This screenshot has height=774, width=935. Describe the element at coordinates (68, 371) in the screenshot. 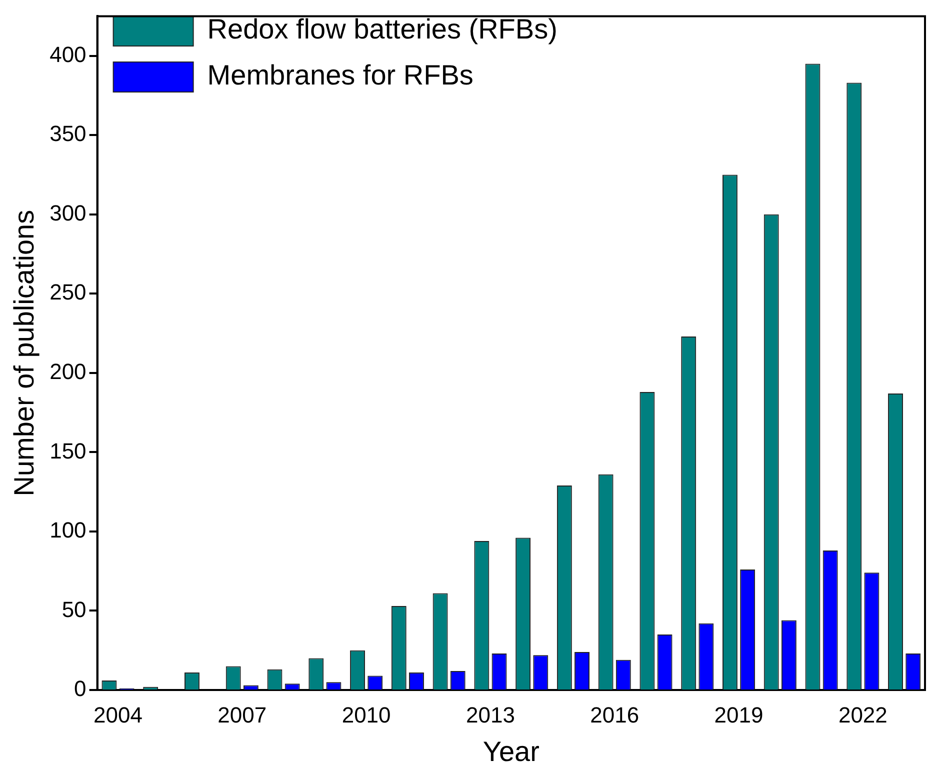

I see `y-tick-label: 200` at that location.